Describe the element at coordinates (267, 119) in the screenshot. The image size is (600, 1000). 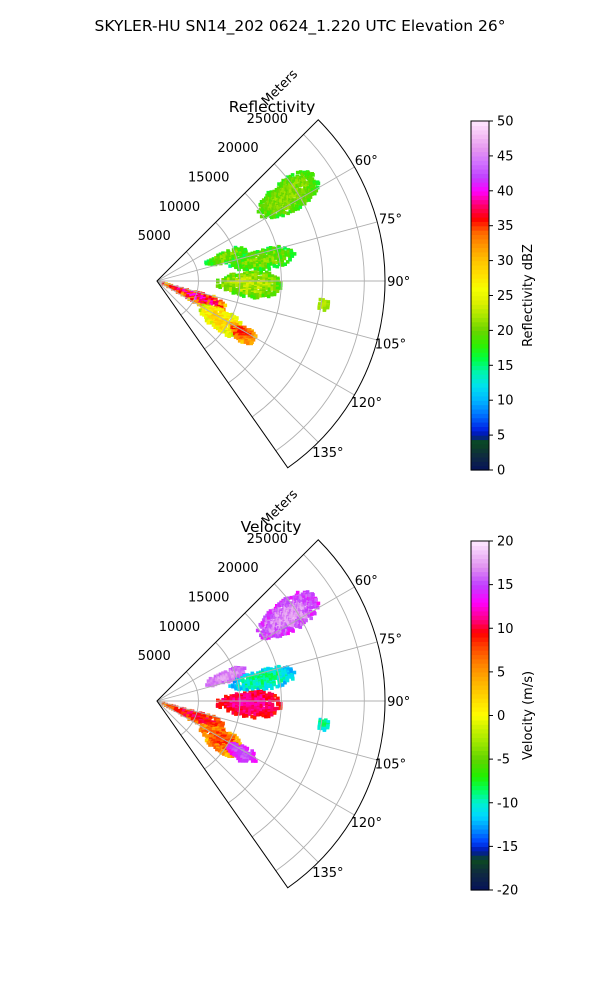
I see `range-tick-label: 25000` at that location.